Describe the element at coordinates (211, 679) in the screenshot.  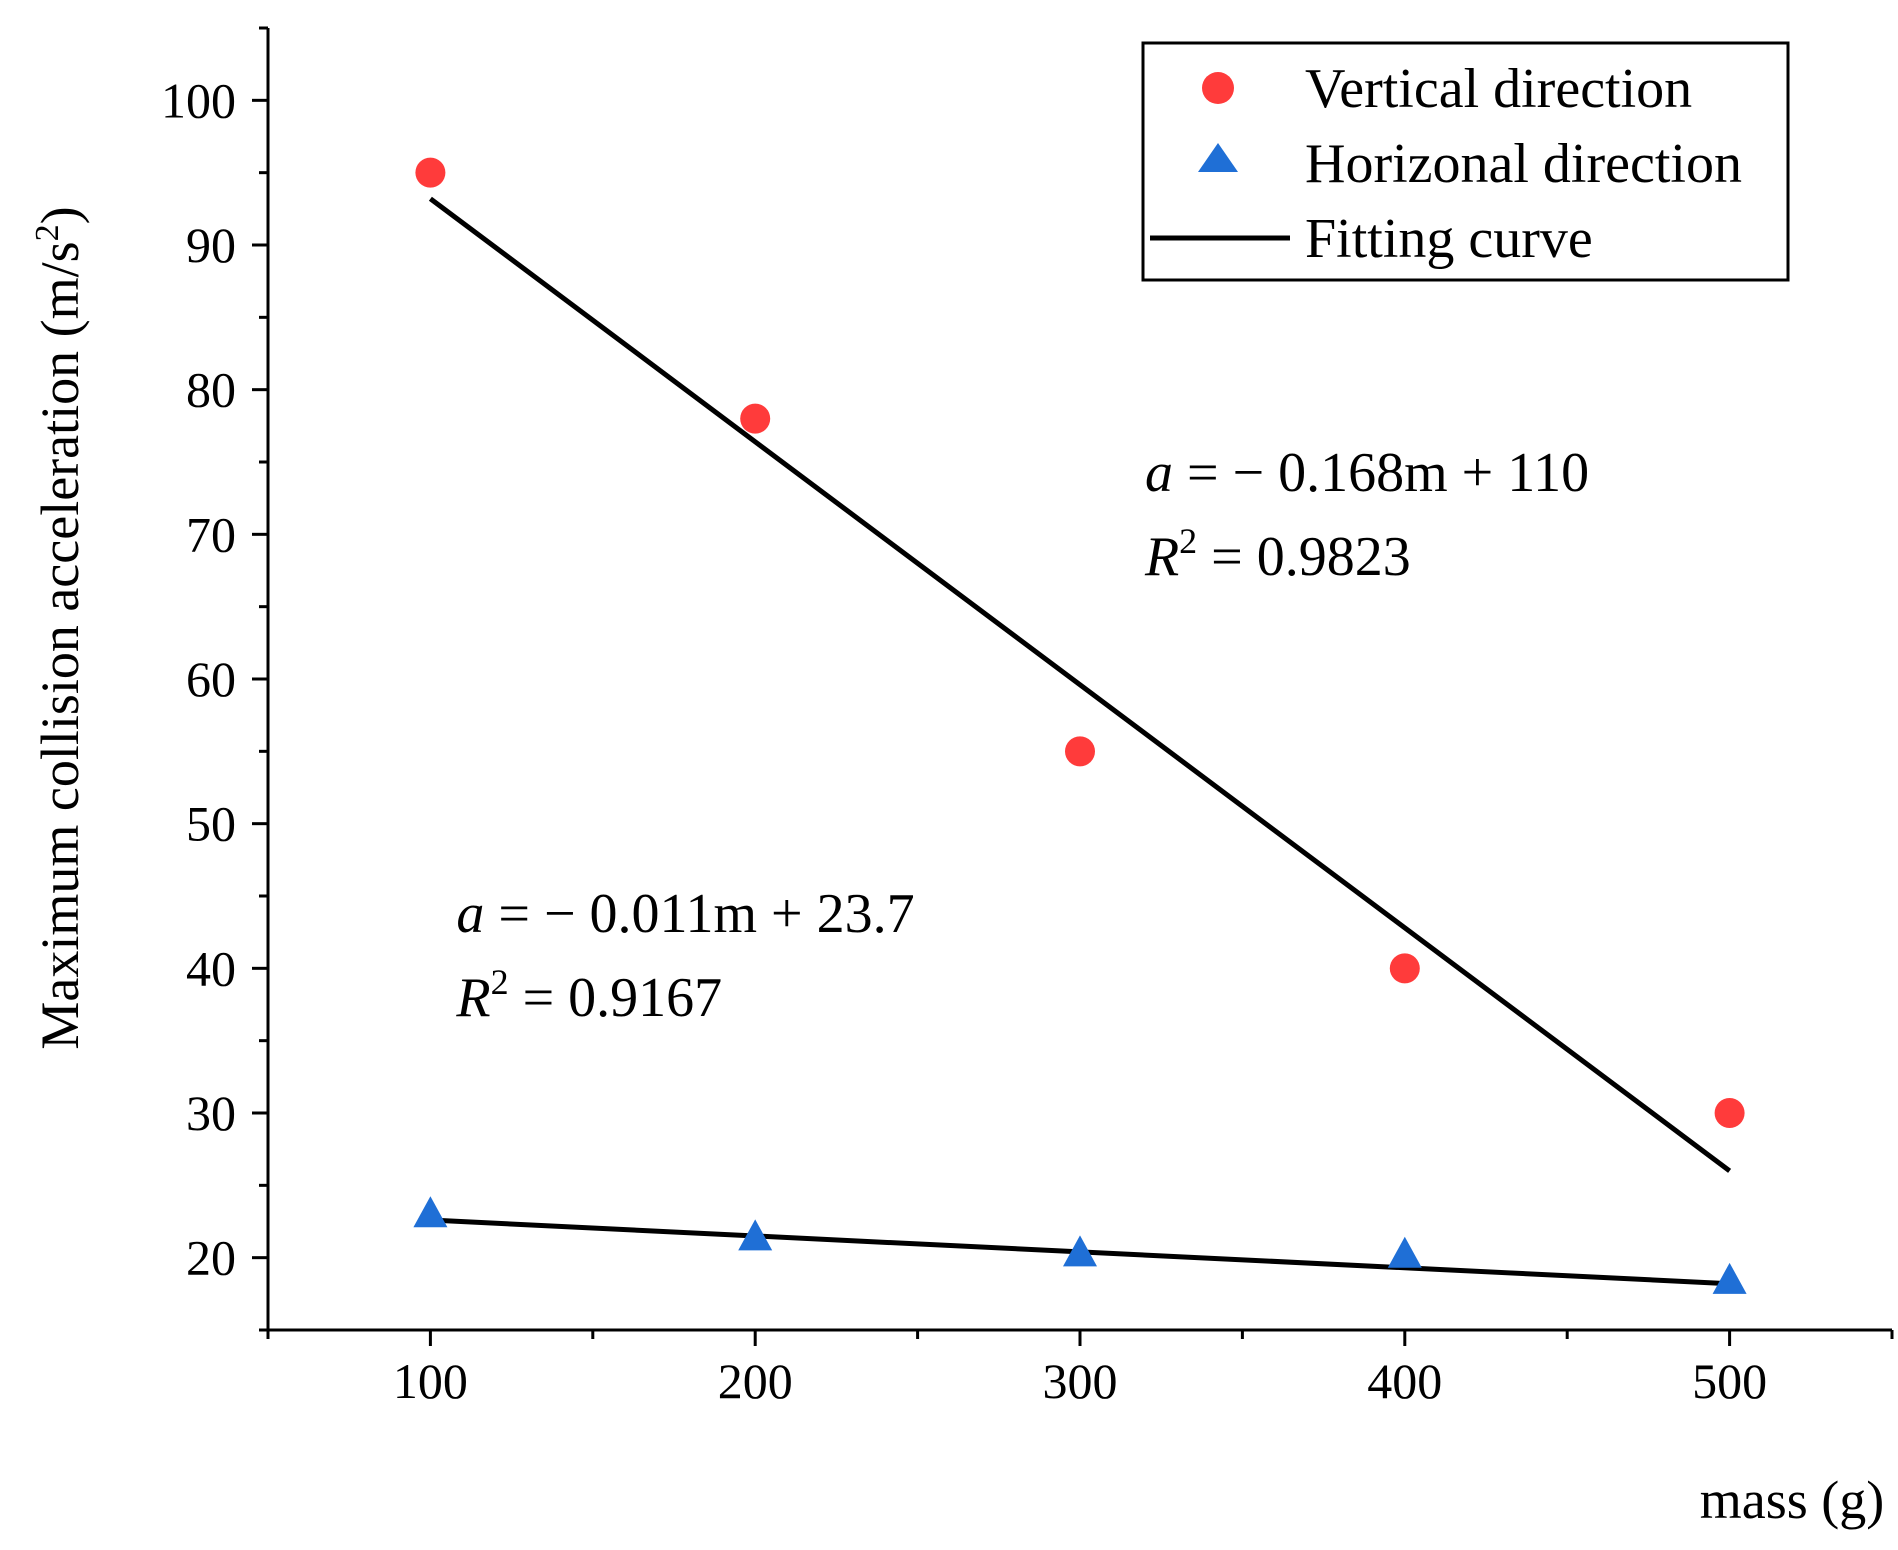
I see `y-tick-label-60: 60` at that location.